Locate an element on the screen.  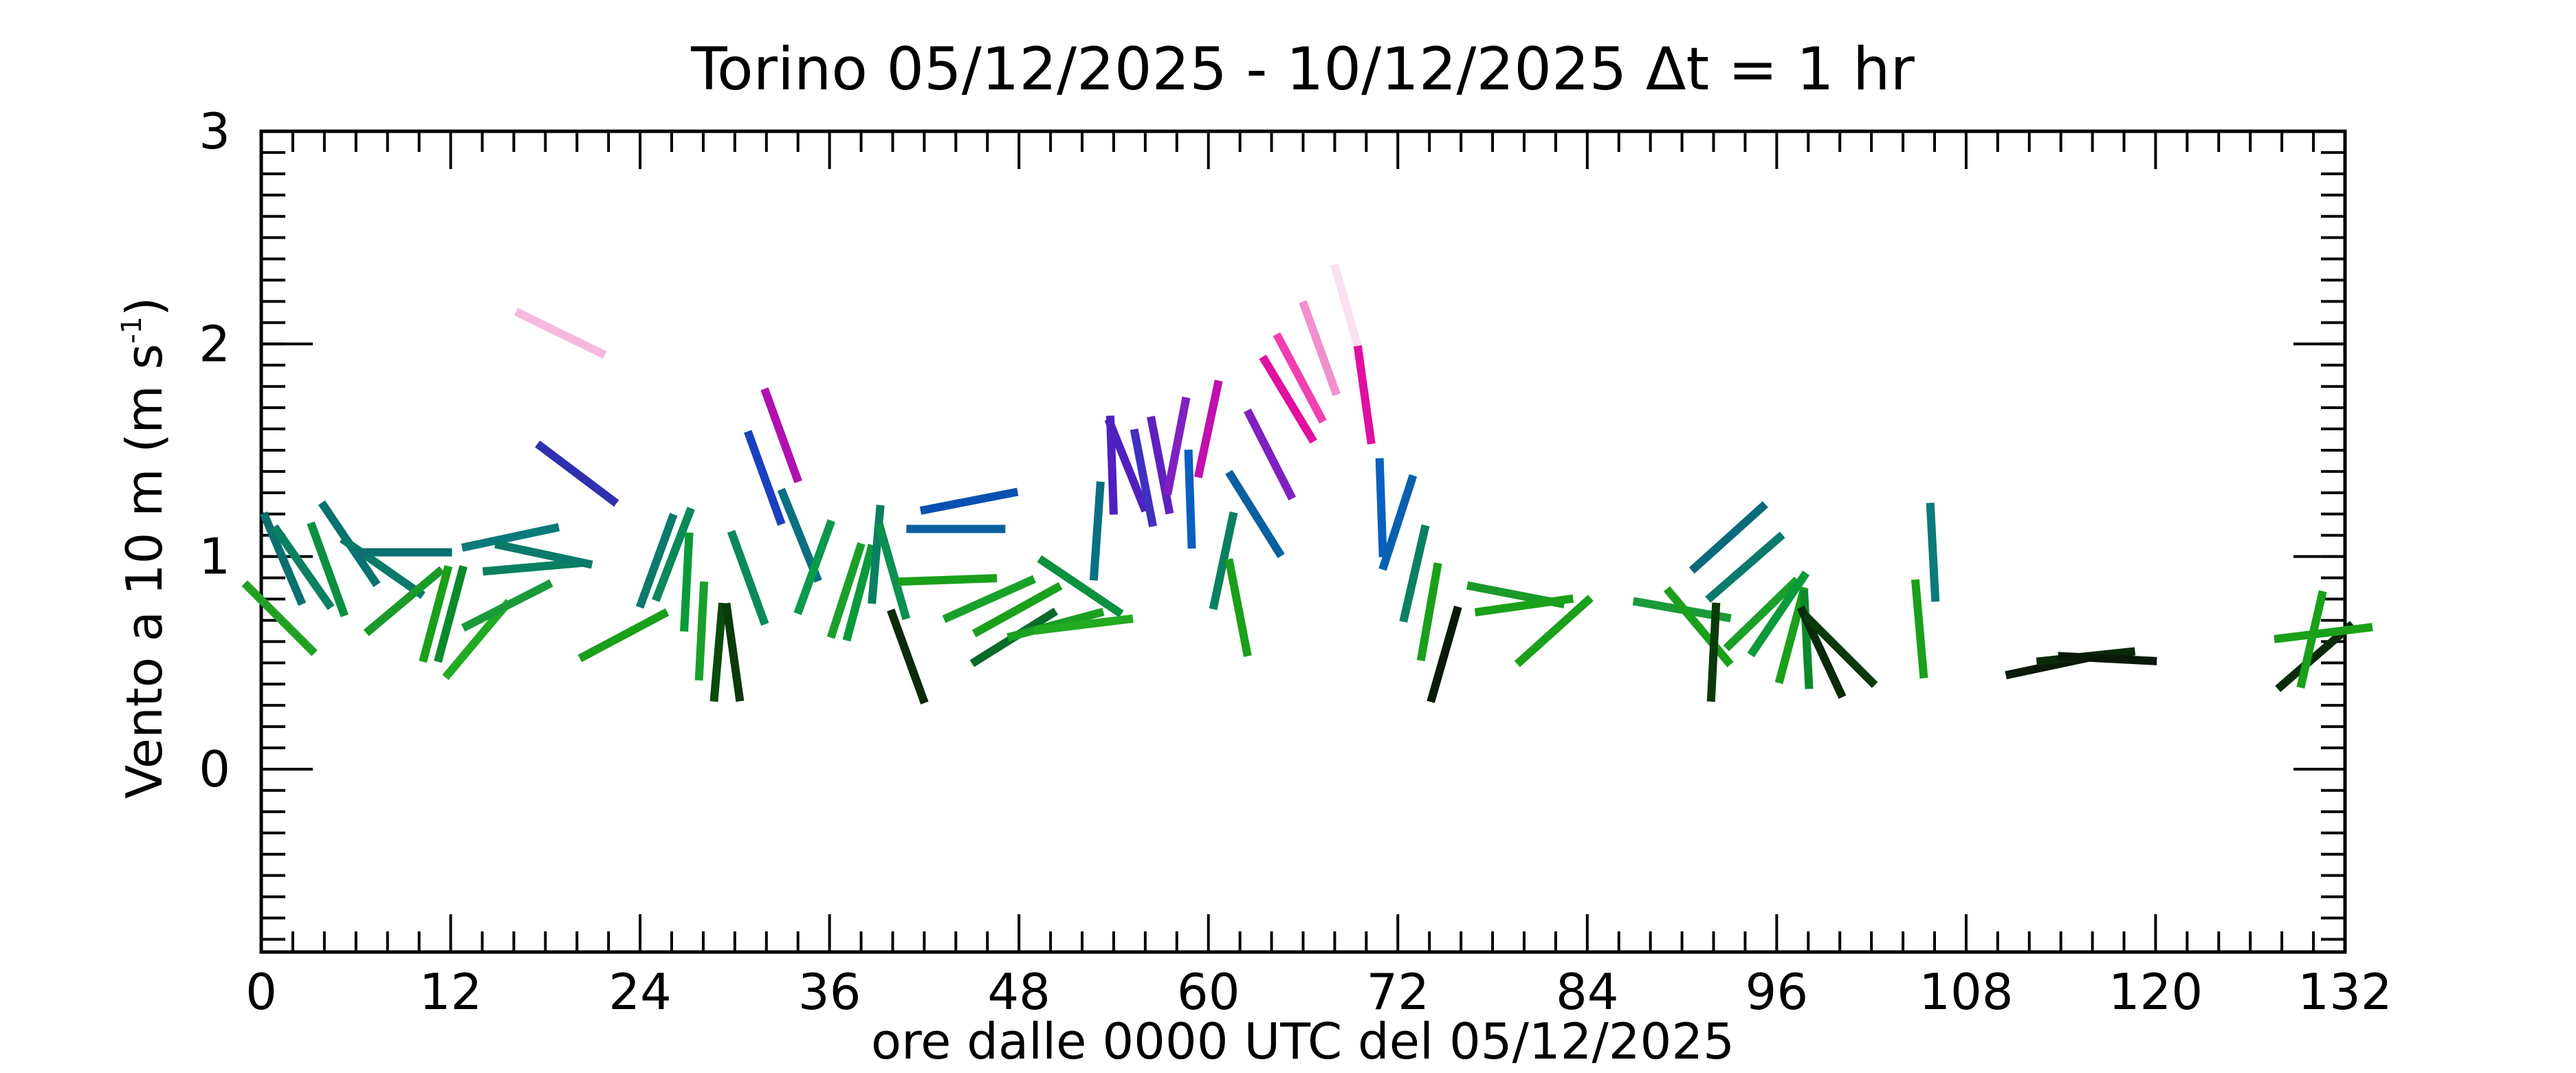
y-tick-label: 2 is located at coordinates (214, 344).